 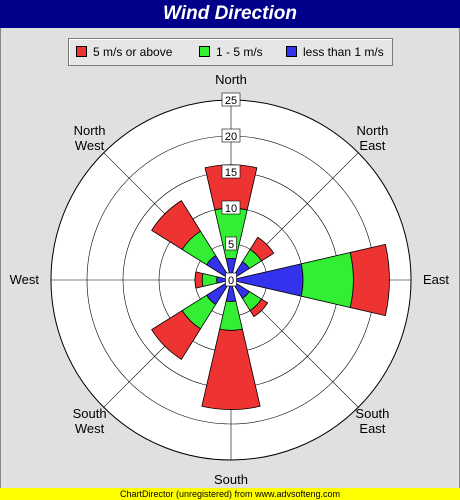 What do you see at coordinates (239, 52) in the screenshot?
I see `legend-label-moderate: 1 - 5 m/s` at bounding box center [239, 52].